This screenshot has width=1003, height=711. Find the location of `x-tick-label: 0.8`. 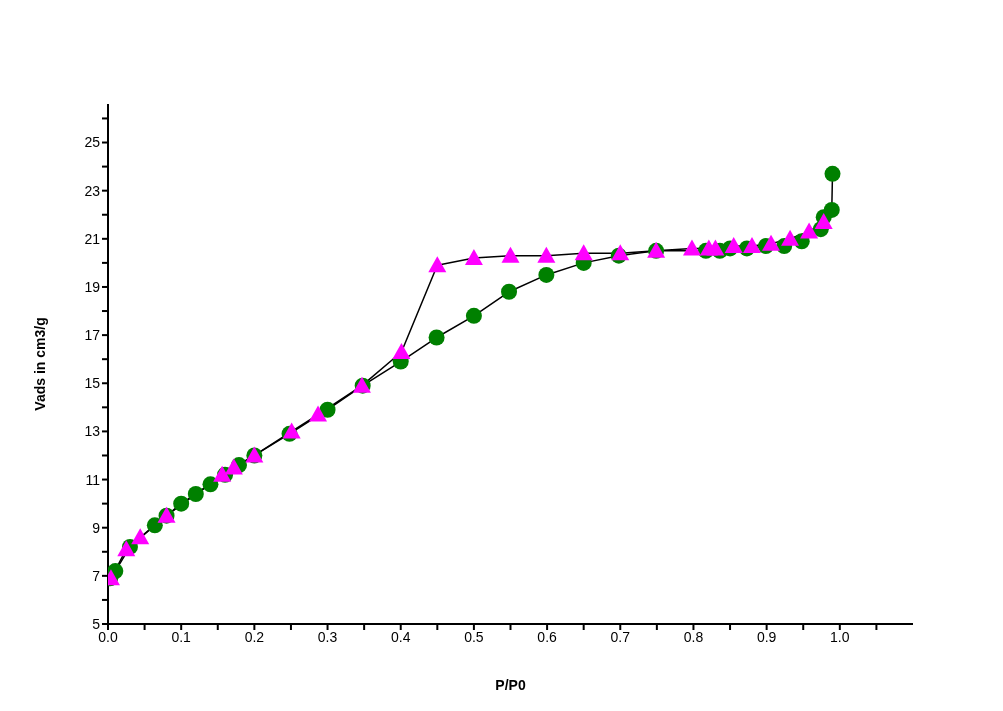

x-tick-label: 0.8 is located at coordinates (693, 636).